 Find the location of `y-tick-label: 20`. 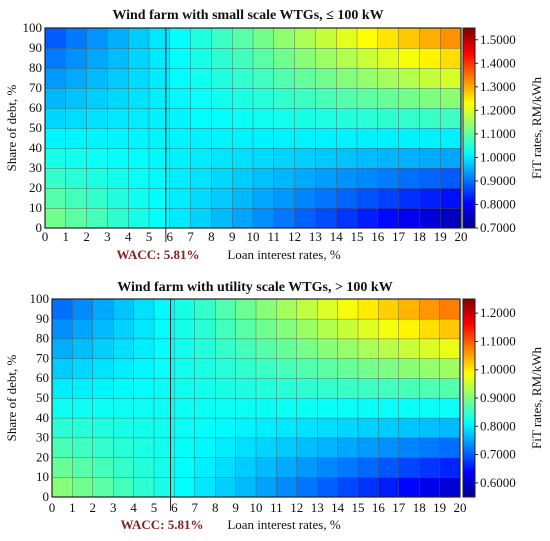

y-tick-label: 20 is located at coordinates (42, 456).